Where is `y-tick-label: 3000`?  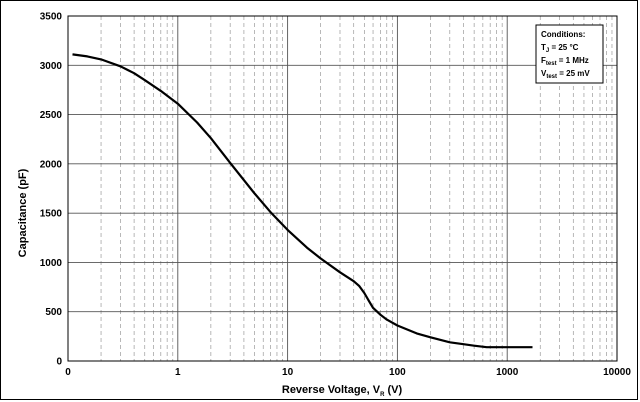 y-tick-label: 3000 is located at coordinates (51, 66).